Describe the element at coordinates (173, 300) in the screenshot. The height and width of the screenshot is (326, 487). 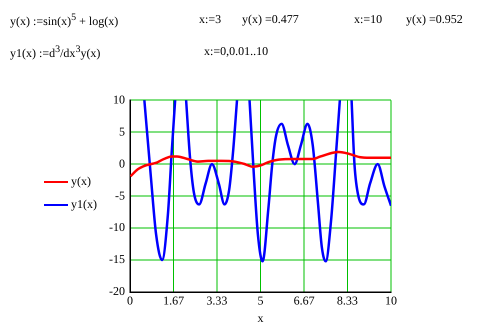
I see `x-tick-label: 1.67` at that location.